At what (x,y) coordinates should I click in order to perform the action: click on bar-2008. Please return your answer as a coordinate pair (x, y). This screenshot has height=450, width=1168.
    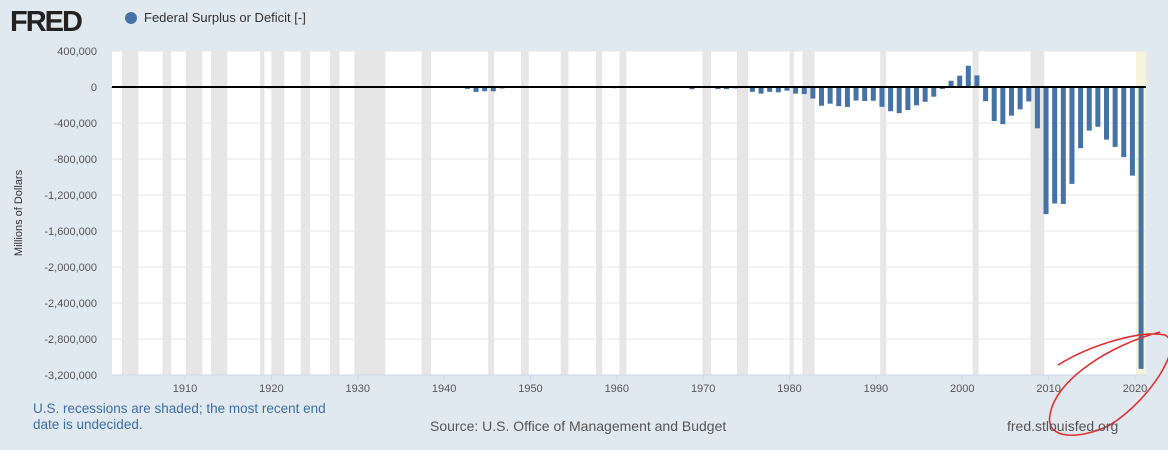
    Looking at the image, I should click on (1037, 108).